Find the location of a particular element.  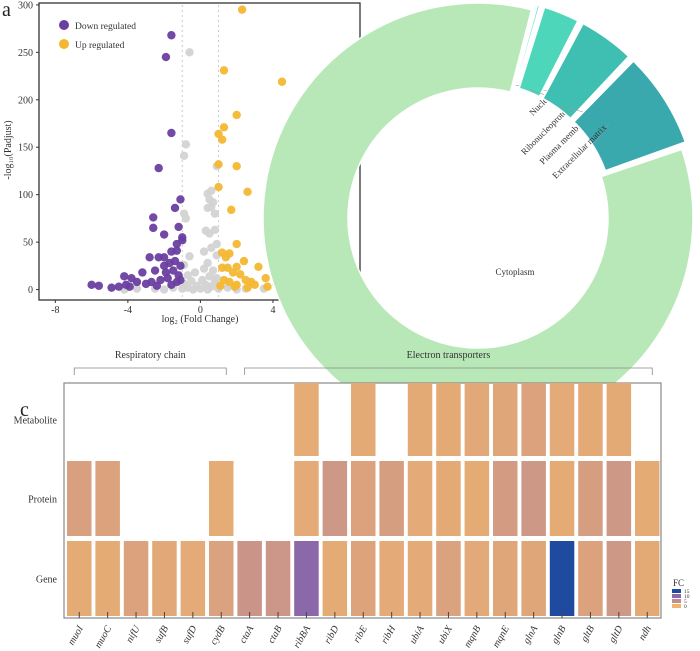

y-tick-label: 0 is located at coordinates (30, 290).